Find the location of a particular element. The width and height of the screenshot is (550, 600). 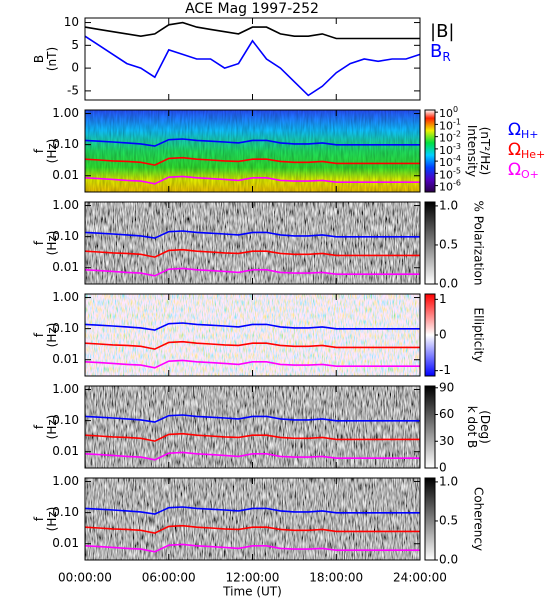

colorbar-tick-label: 10-1 is located at coordinates (450, 125).